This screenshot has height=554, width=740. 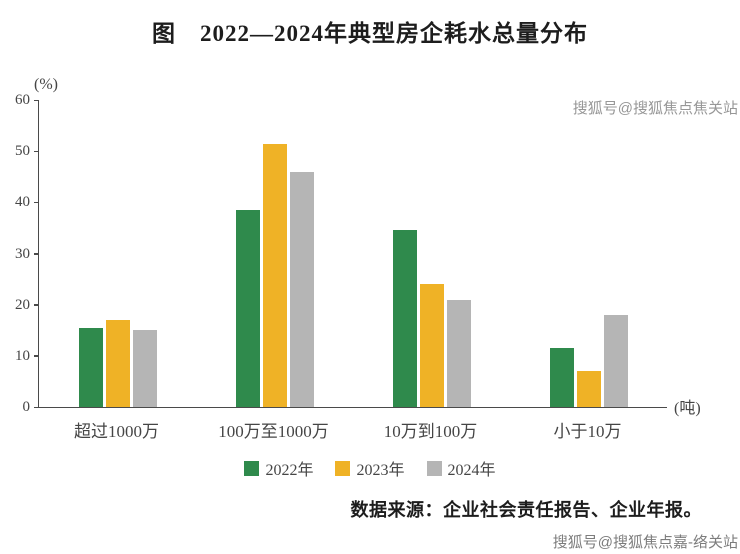 What do you see at coordinates (587, 431) in the screenshot?
I see `x-category-label: 小于10万` at bounding box center [587, 431].